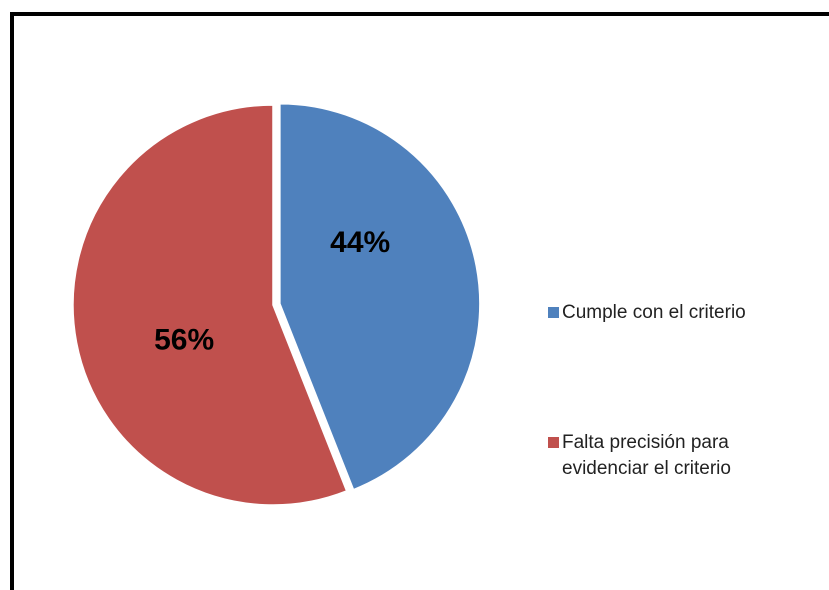  Describe the element at coordinates (184, 339) in the screenshot. I see `data-label: 56%` at that location.